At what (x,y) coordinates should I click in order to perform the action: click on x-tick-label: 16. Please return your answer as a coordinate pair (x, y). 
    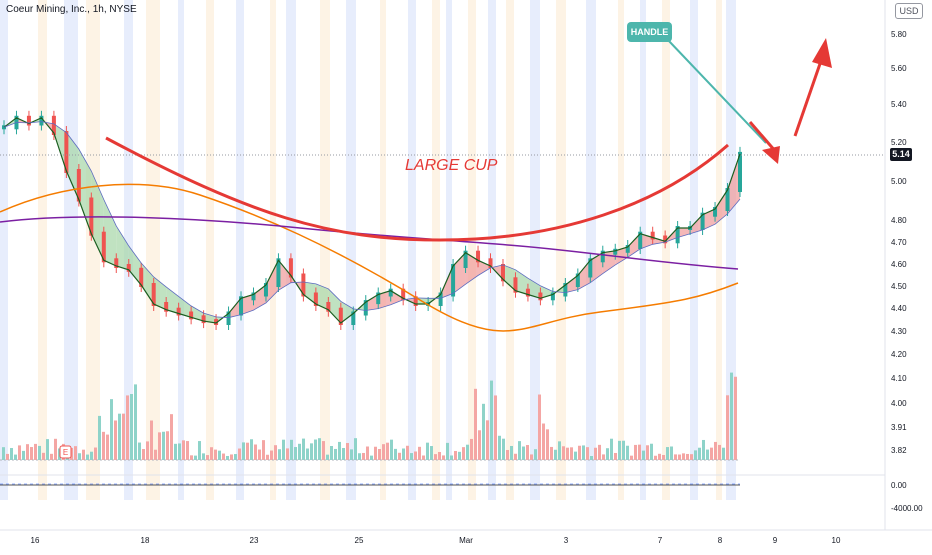
    Looking at the image, I should click on (35, 540).